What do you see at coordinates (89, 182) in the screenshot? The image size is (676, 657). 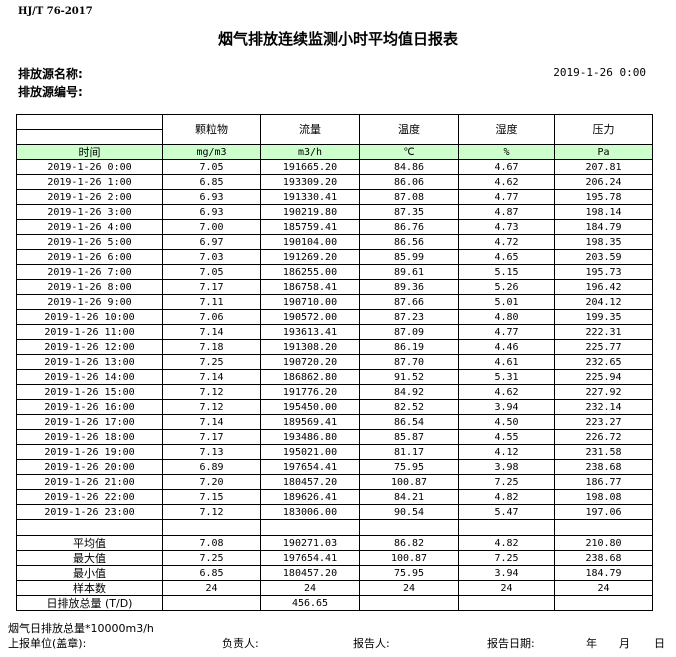 I see `row-label-cell: 2019-1-26 1:00` at bounding box center [89, 182].